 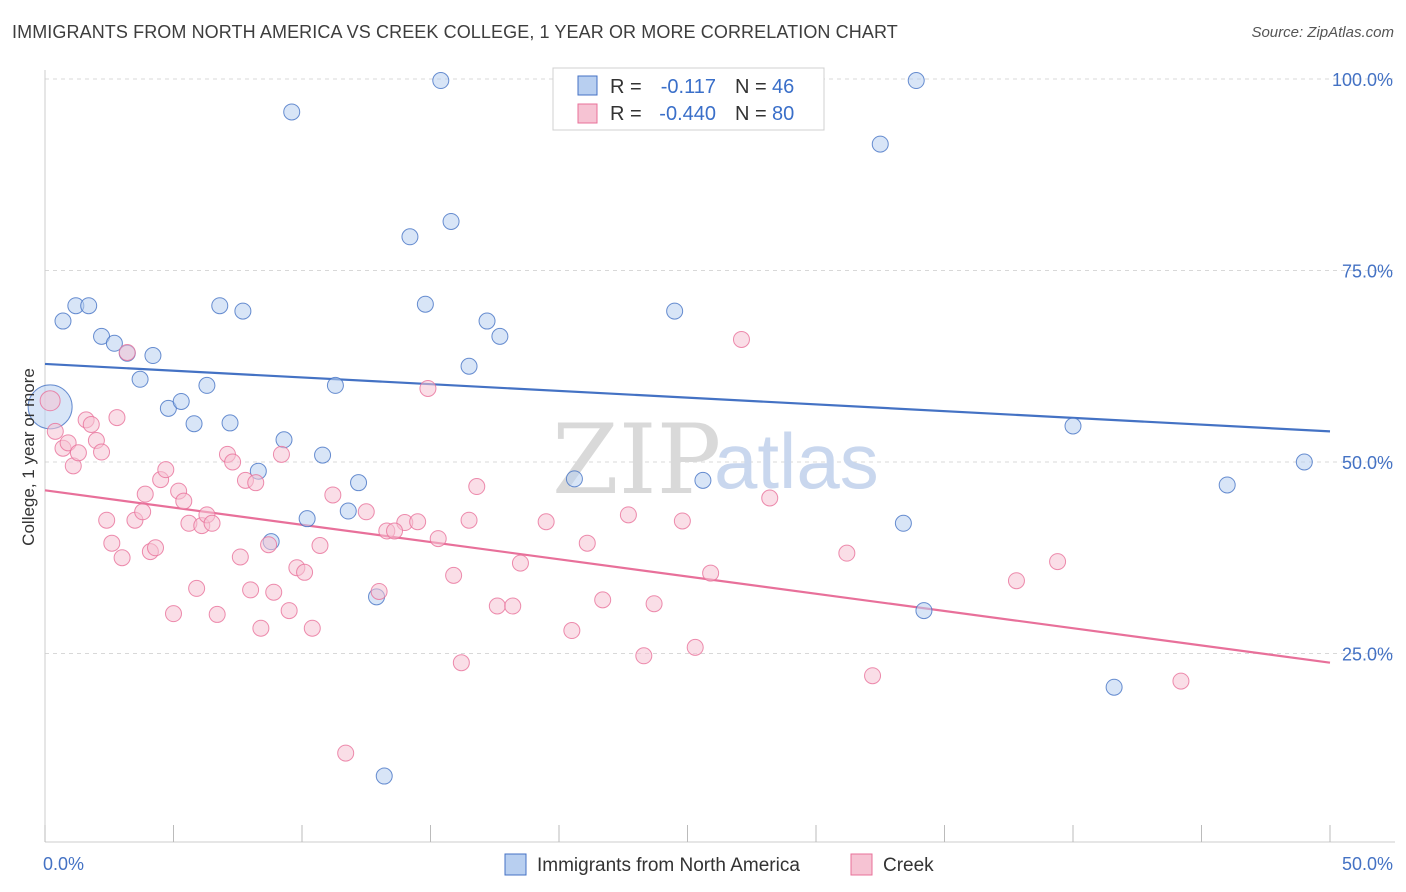 What do you see at coordinates (515, 864) in the screenshot?
I see `bottom-legend-swatch-blue` at bounding box center [515, 864].